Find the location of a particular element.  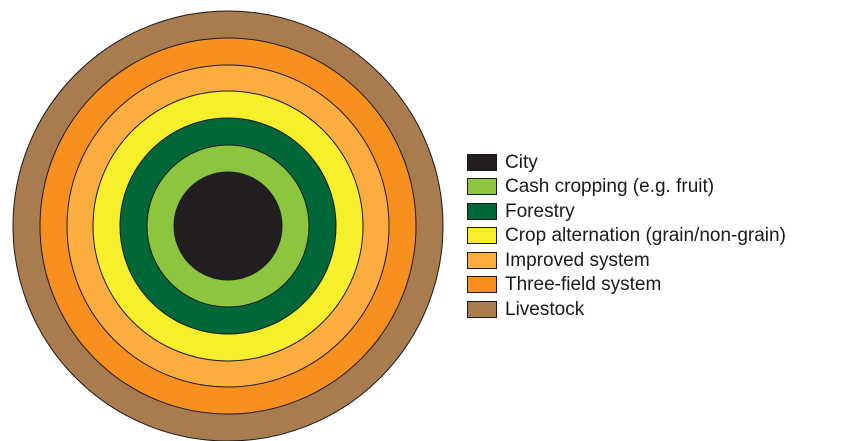

legend-item-improved-system: Improved system is located at coordinates (626, 260).